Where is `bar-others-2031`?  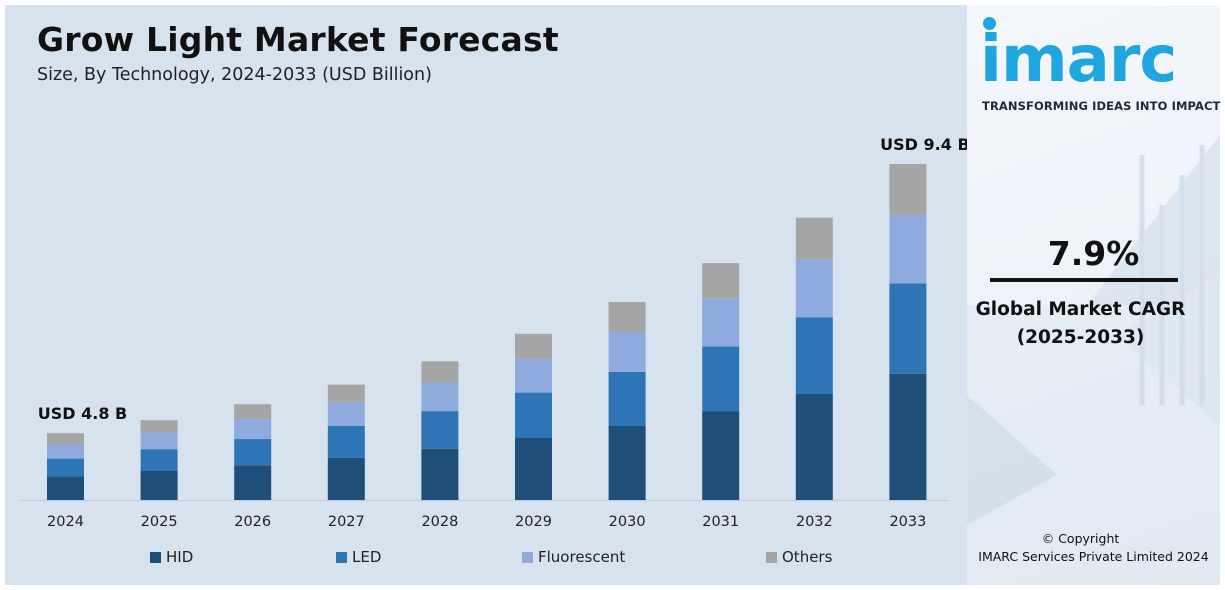 bar-others-2031 is located at coordinates (721, 281).